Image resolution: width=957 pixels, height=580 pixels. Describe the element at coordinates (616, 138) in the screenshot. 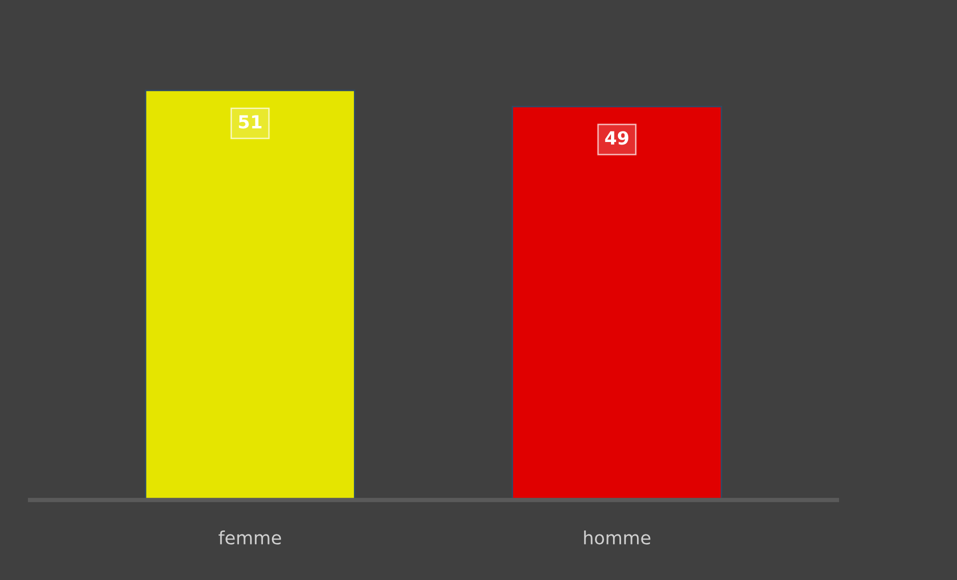

I see `data-label: 49` at that location.